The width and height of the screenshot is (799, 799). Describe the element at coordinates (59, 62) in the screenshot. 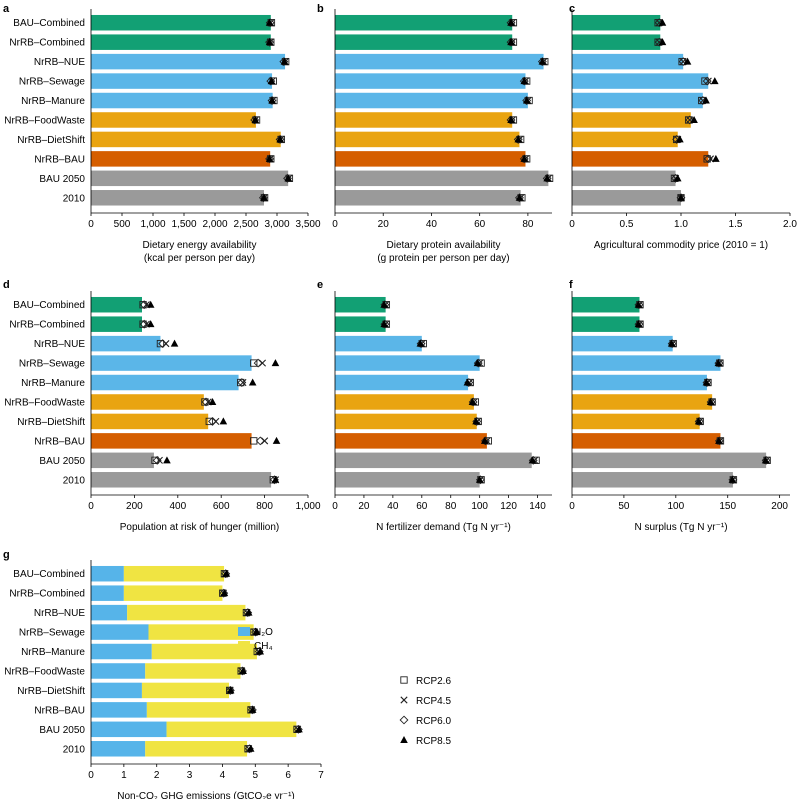

I see `category-label: NrRB–NUE` at that location.